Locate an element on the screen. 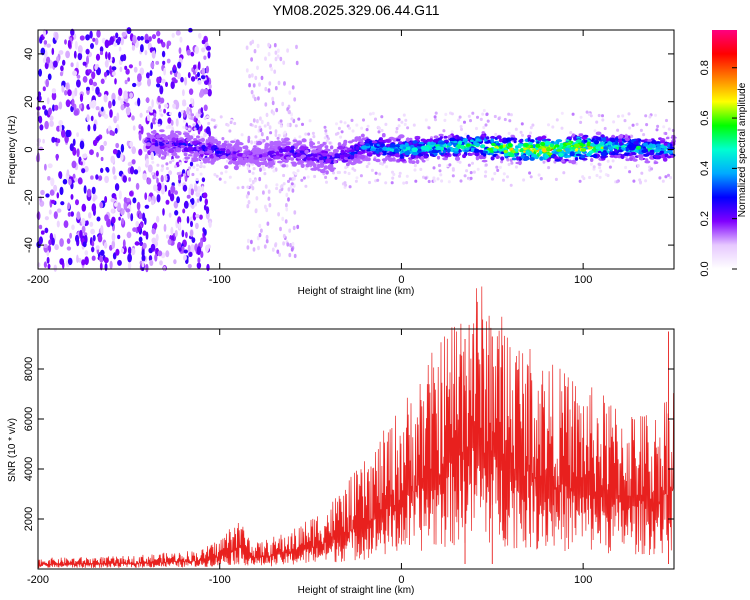 This screenshot has width=750, height=600. spectrogram-x-axis-title: Height of straight line (km) is located at coordinates (356, 291).